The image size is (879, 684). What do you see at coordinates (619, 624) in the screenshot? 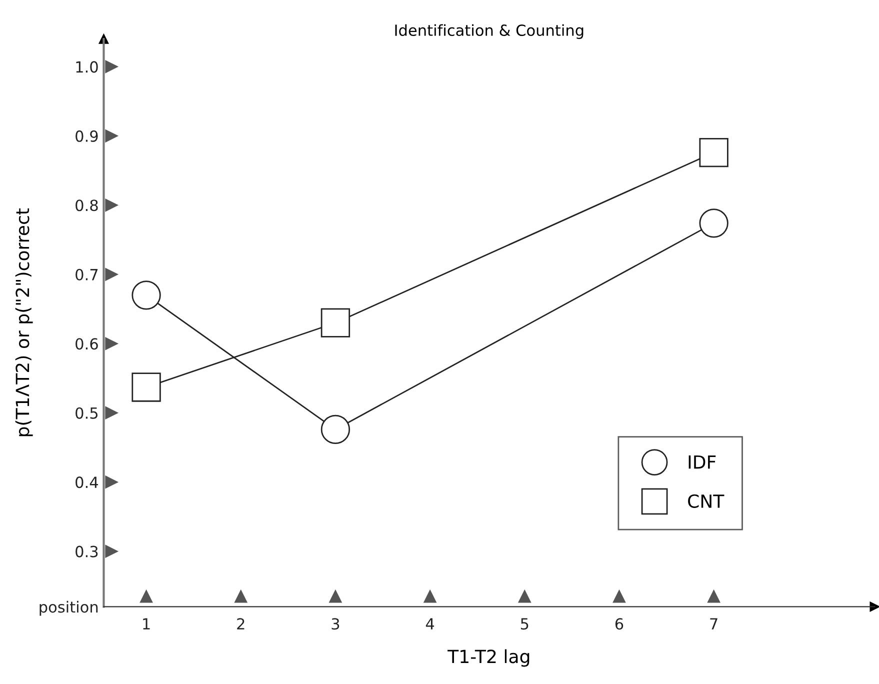
I see `x-tick-label: 6` at bounding box center [619, 624].